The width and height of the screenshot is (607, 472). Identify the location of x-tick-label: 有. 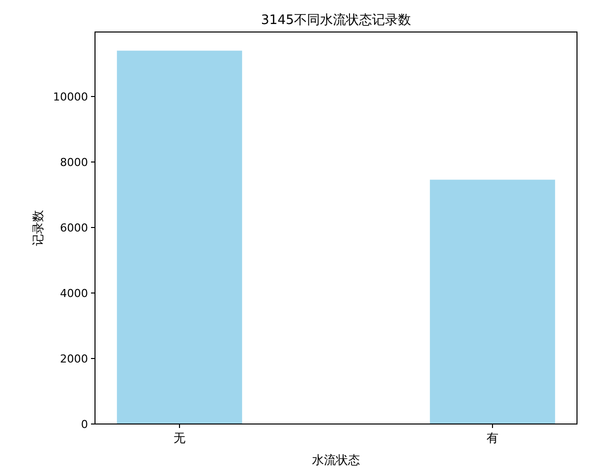
(492, 438).